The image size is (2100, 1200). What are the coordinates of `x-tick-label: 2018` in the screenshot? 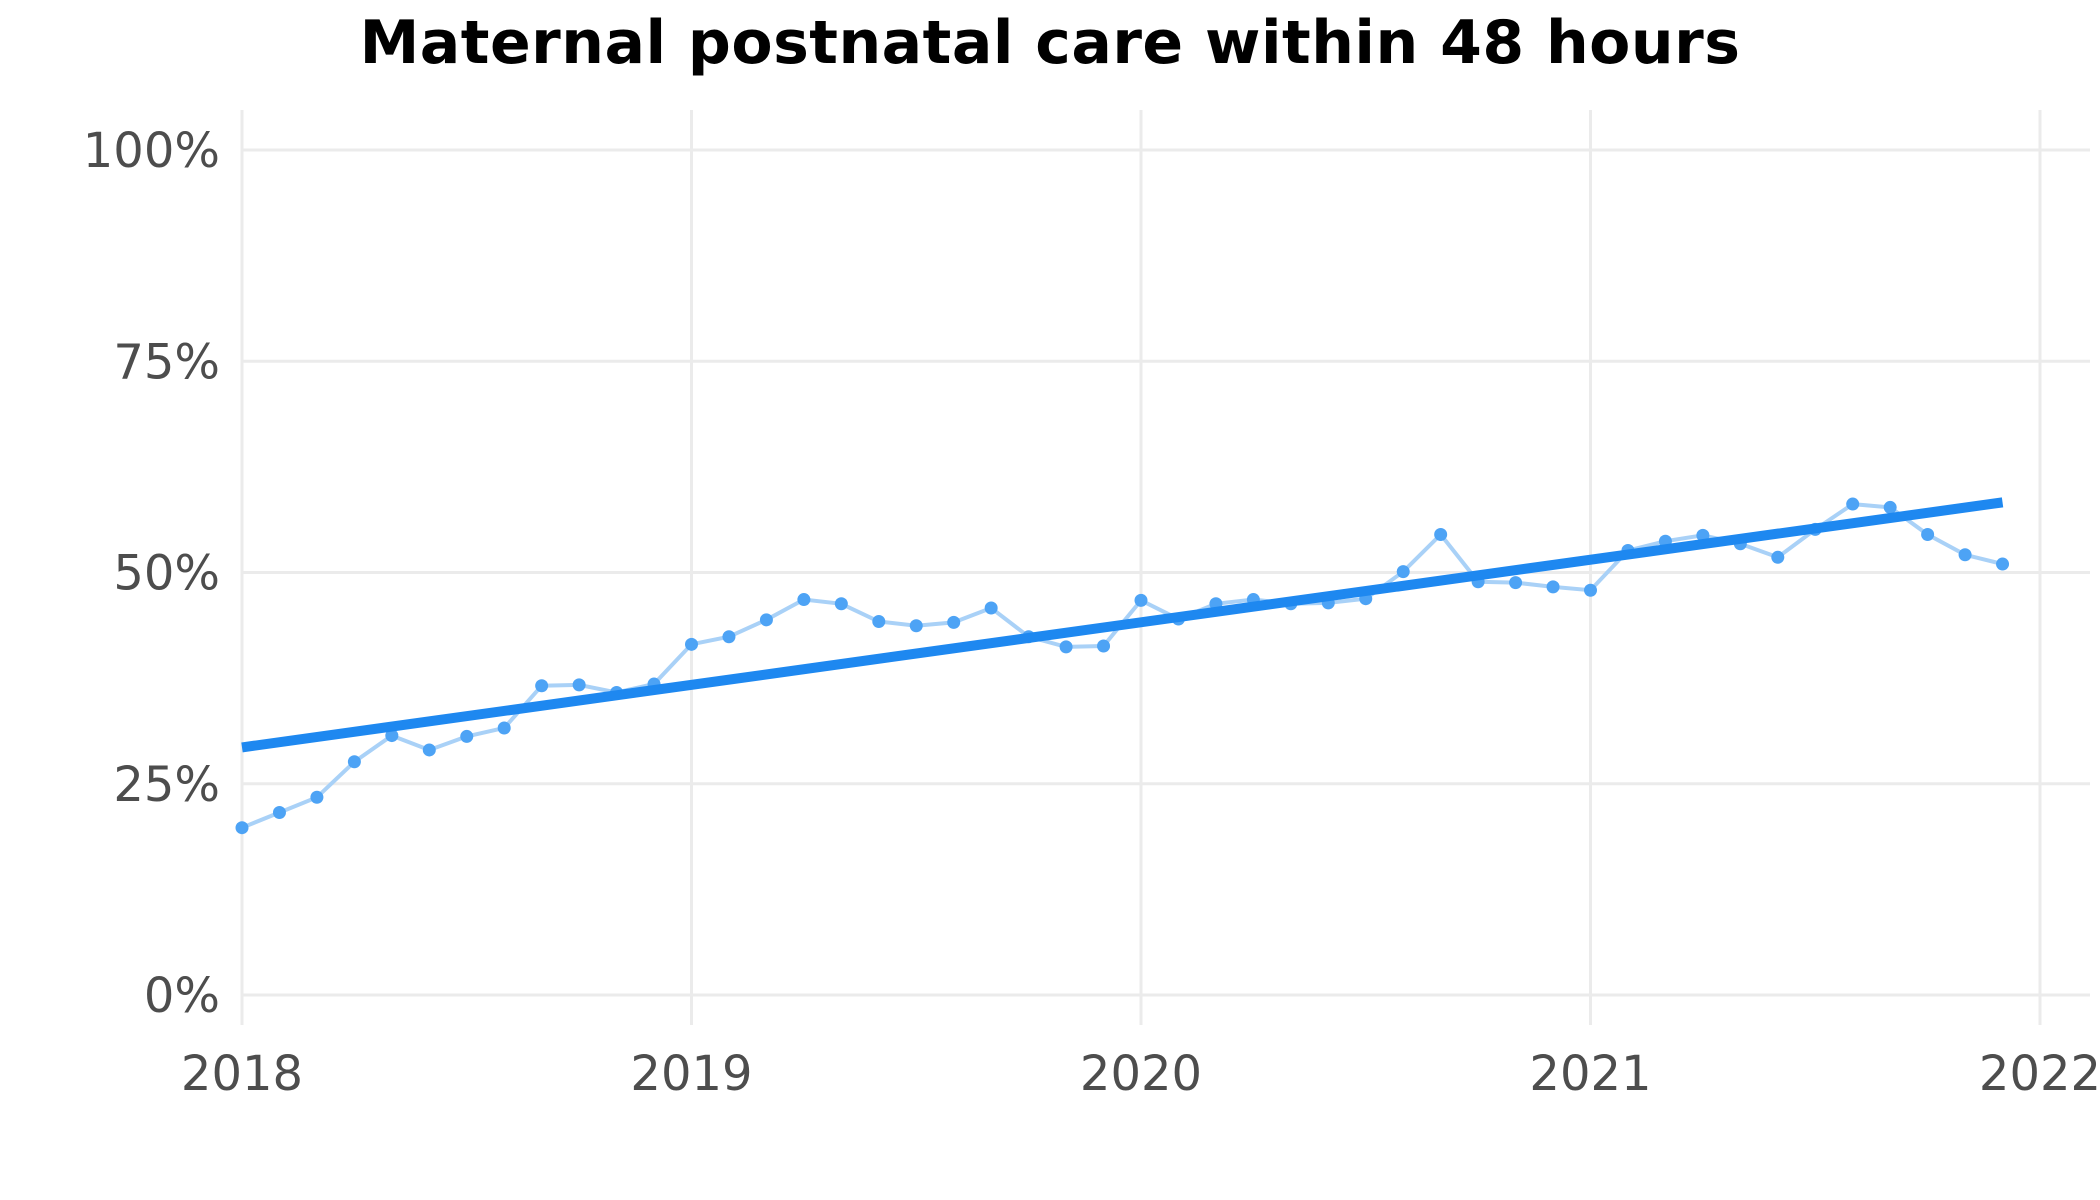 It's located at (242, 1074).